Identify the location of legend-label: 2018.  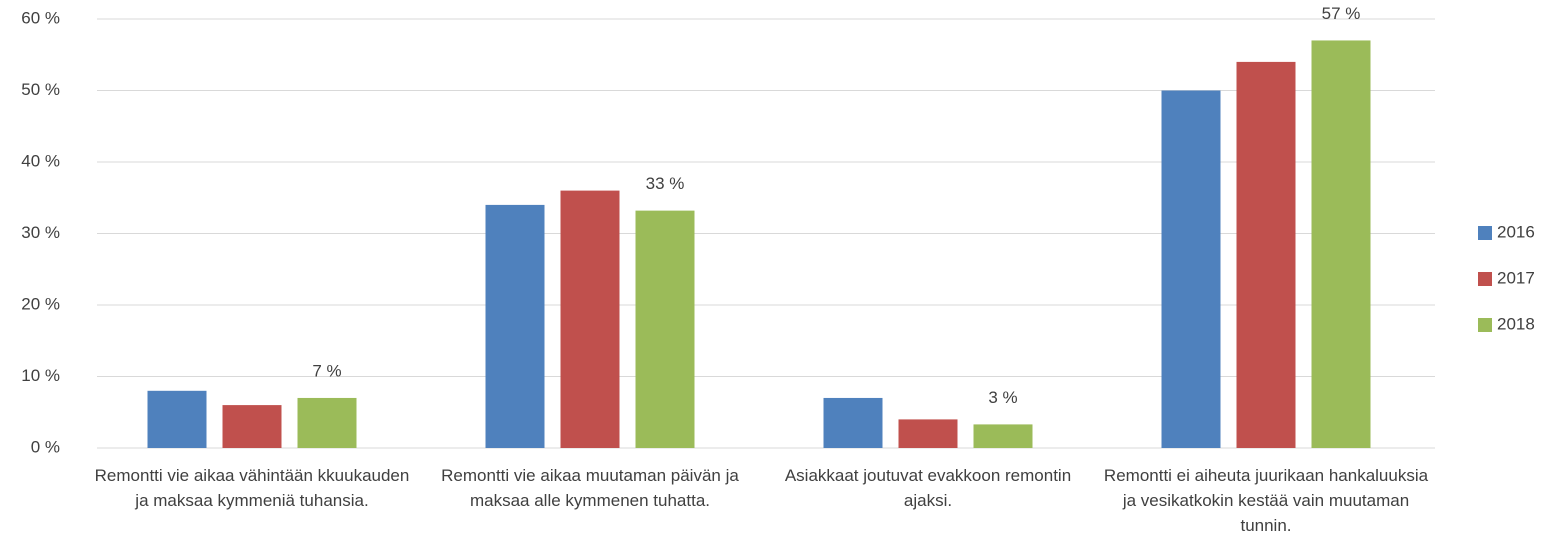
(1516, 323).